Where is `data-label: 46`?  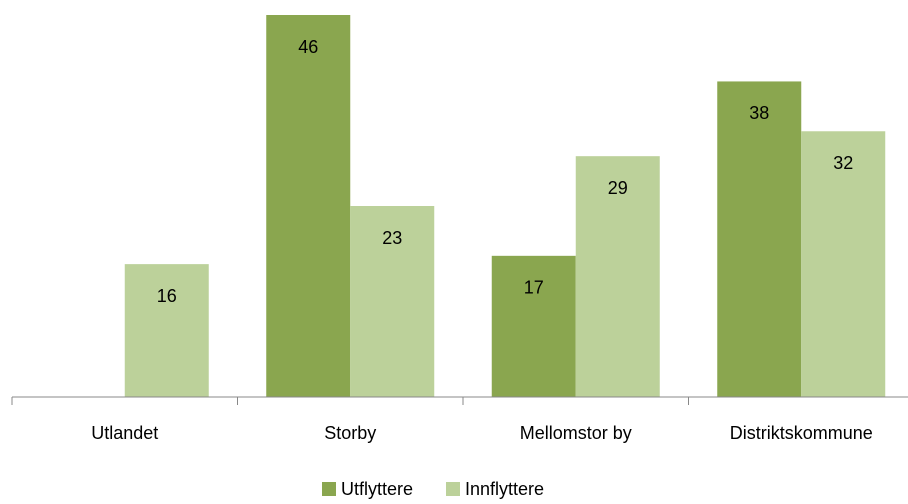
data-label: 46 is located at coordinates (308, 47).